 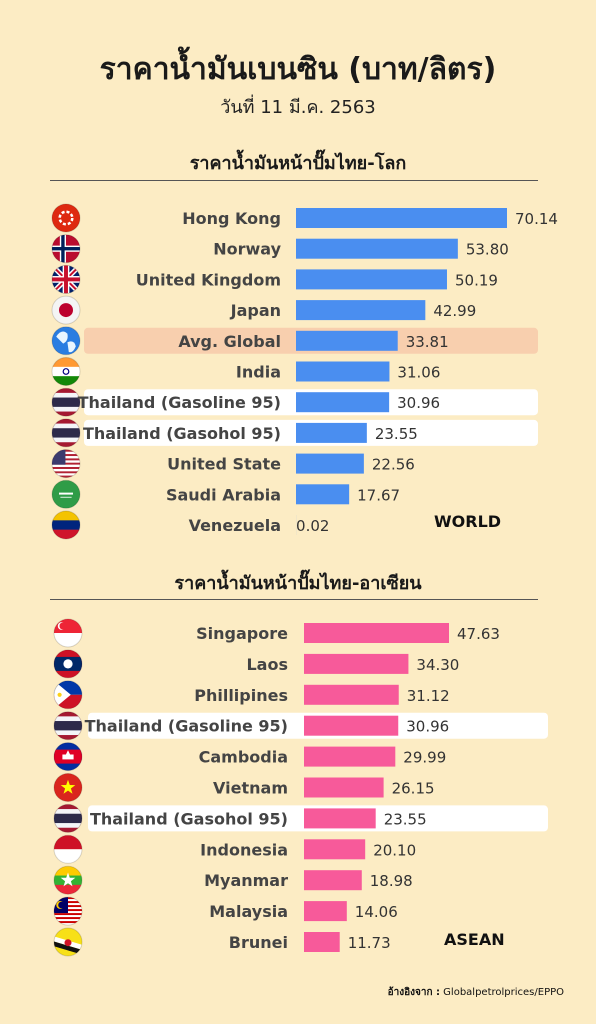 What do you see at coordinates (66, 249) in the screenshot?
I see `flag-norway-icon` at bounding box center [66, 249].